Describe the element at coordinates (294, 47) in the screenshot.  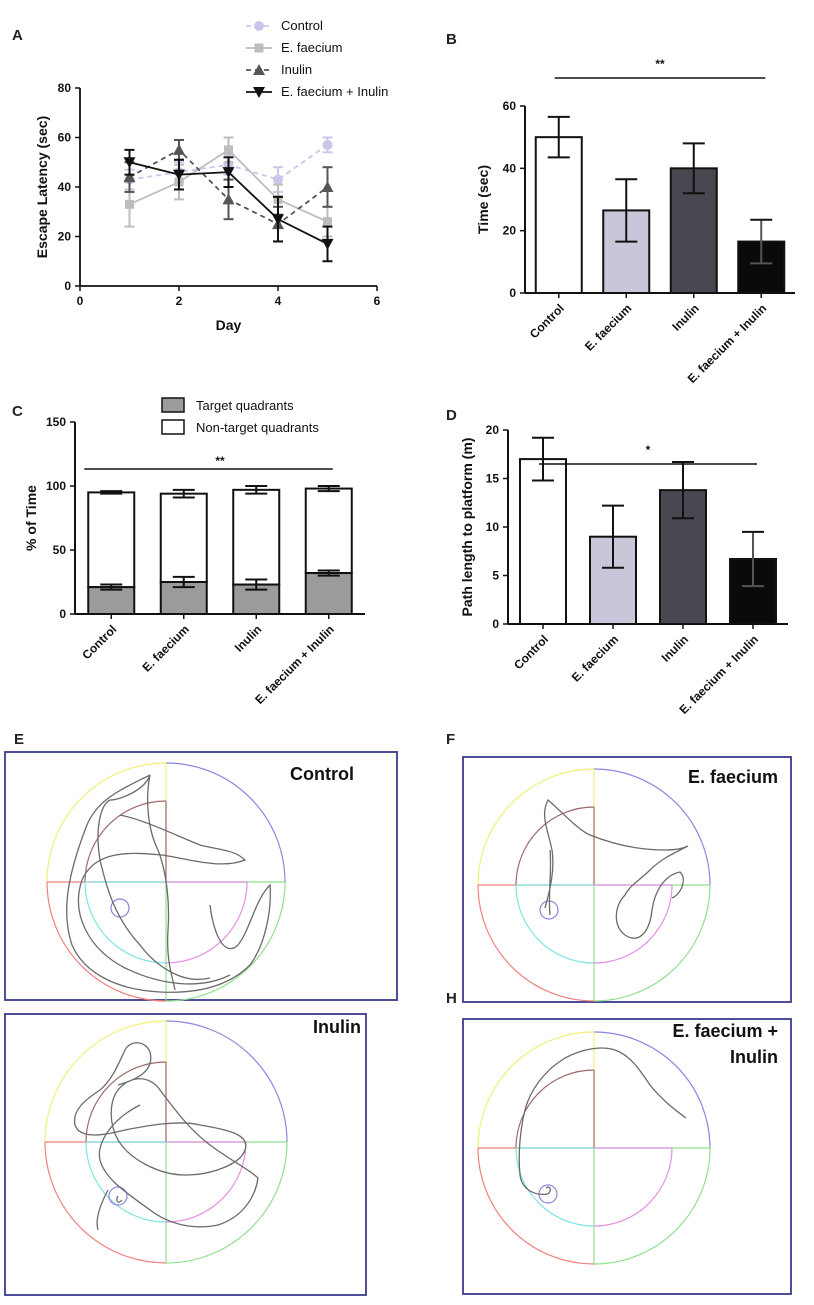
I see `legend-entry-e-faecium: E. faecium` at that location.